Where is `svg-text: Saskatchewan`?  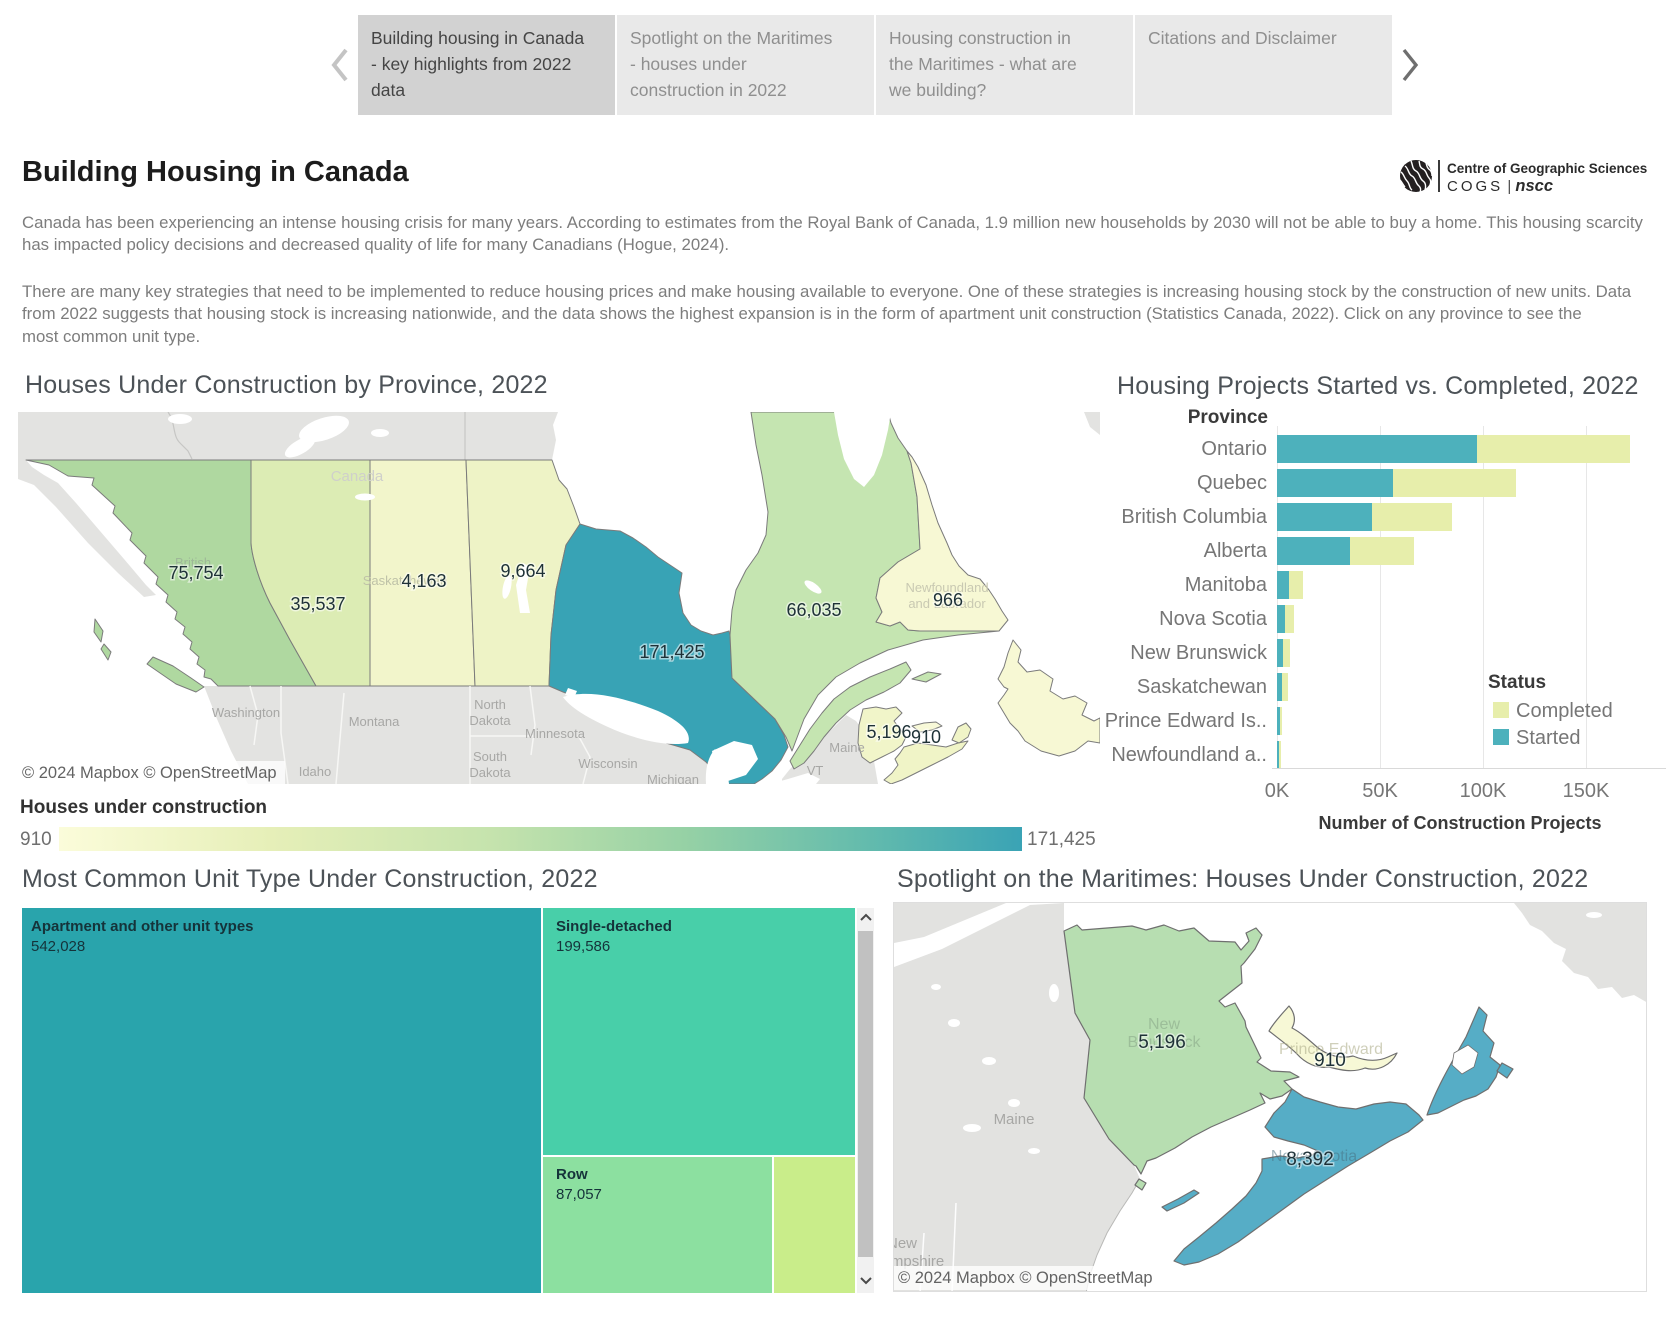 svg-text: Saskatchewan is located at coordinates (405, 580).